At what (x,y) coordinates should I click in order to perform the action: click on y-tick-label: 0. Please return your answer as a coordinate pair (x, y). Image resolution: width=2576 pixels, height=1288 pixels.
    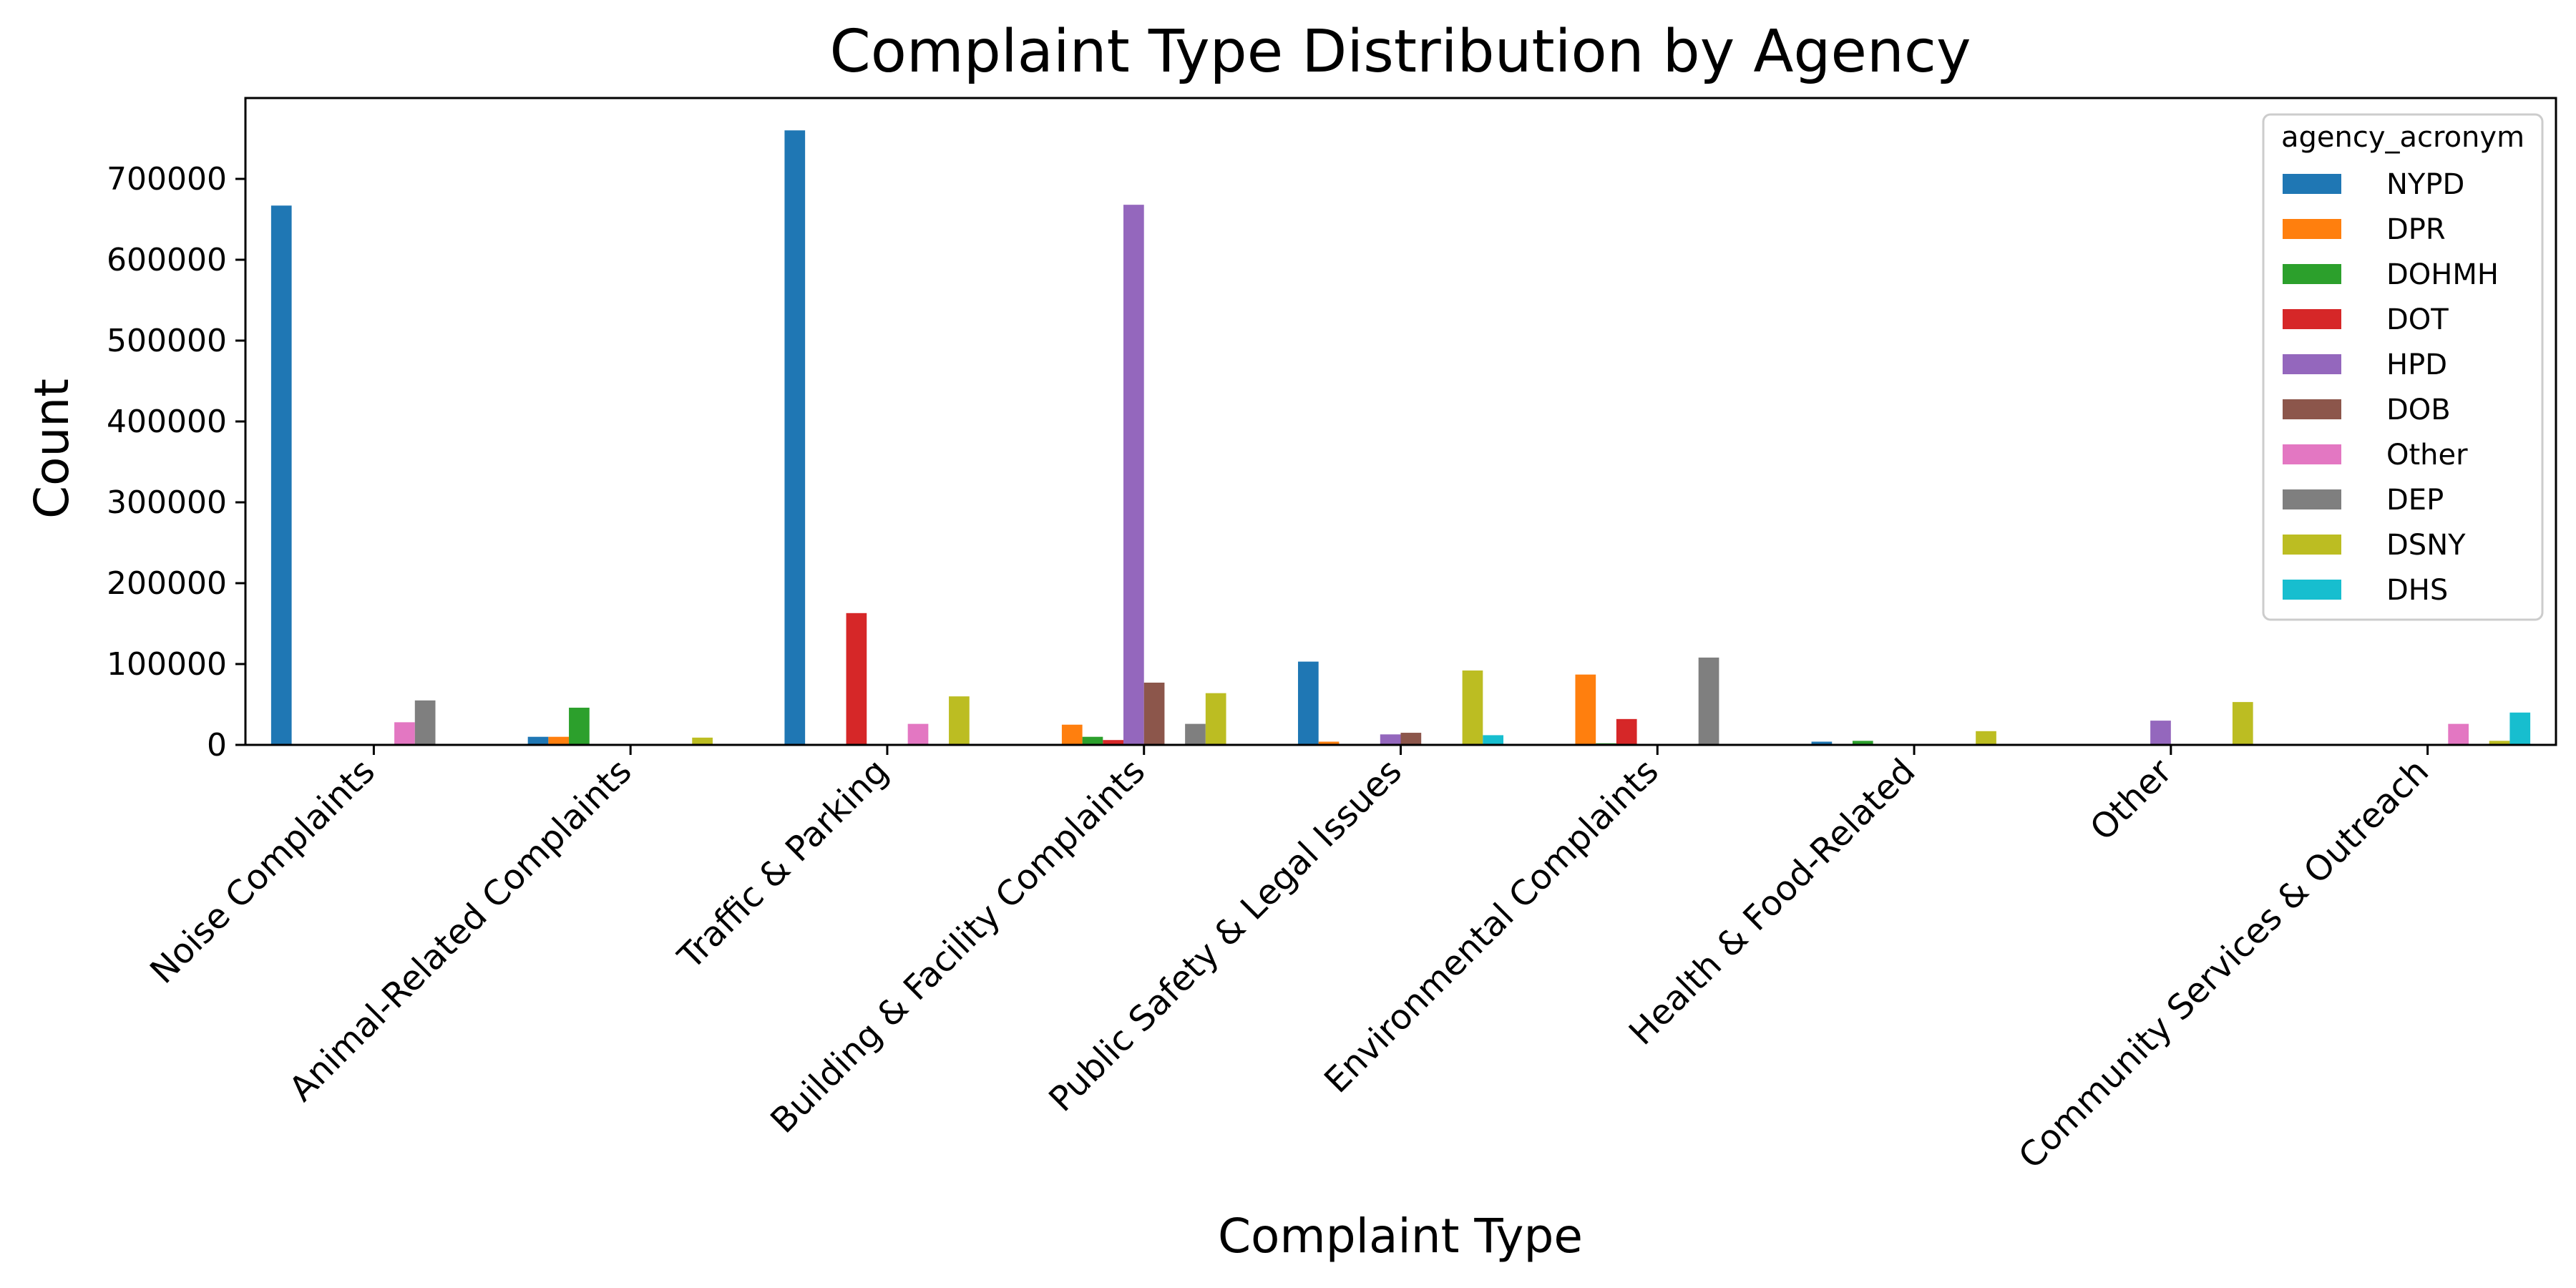
    Looking at the image, I should click on (217, 745).